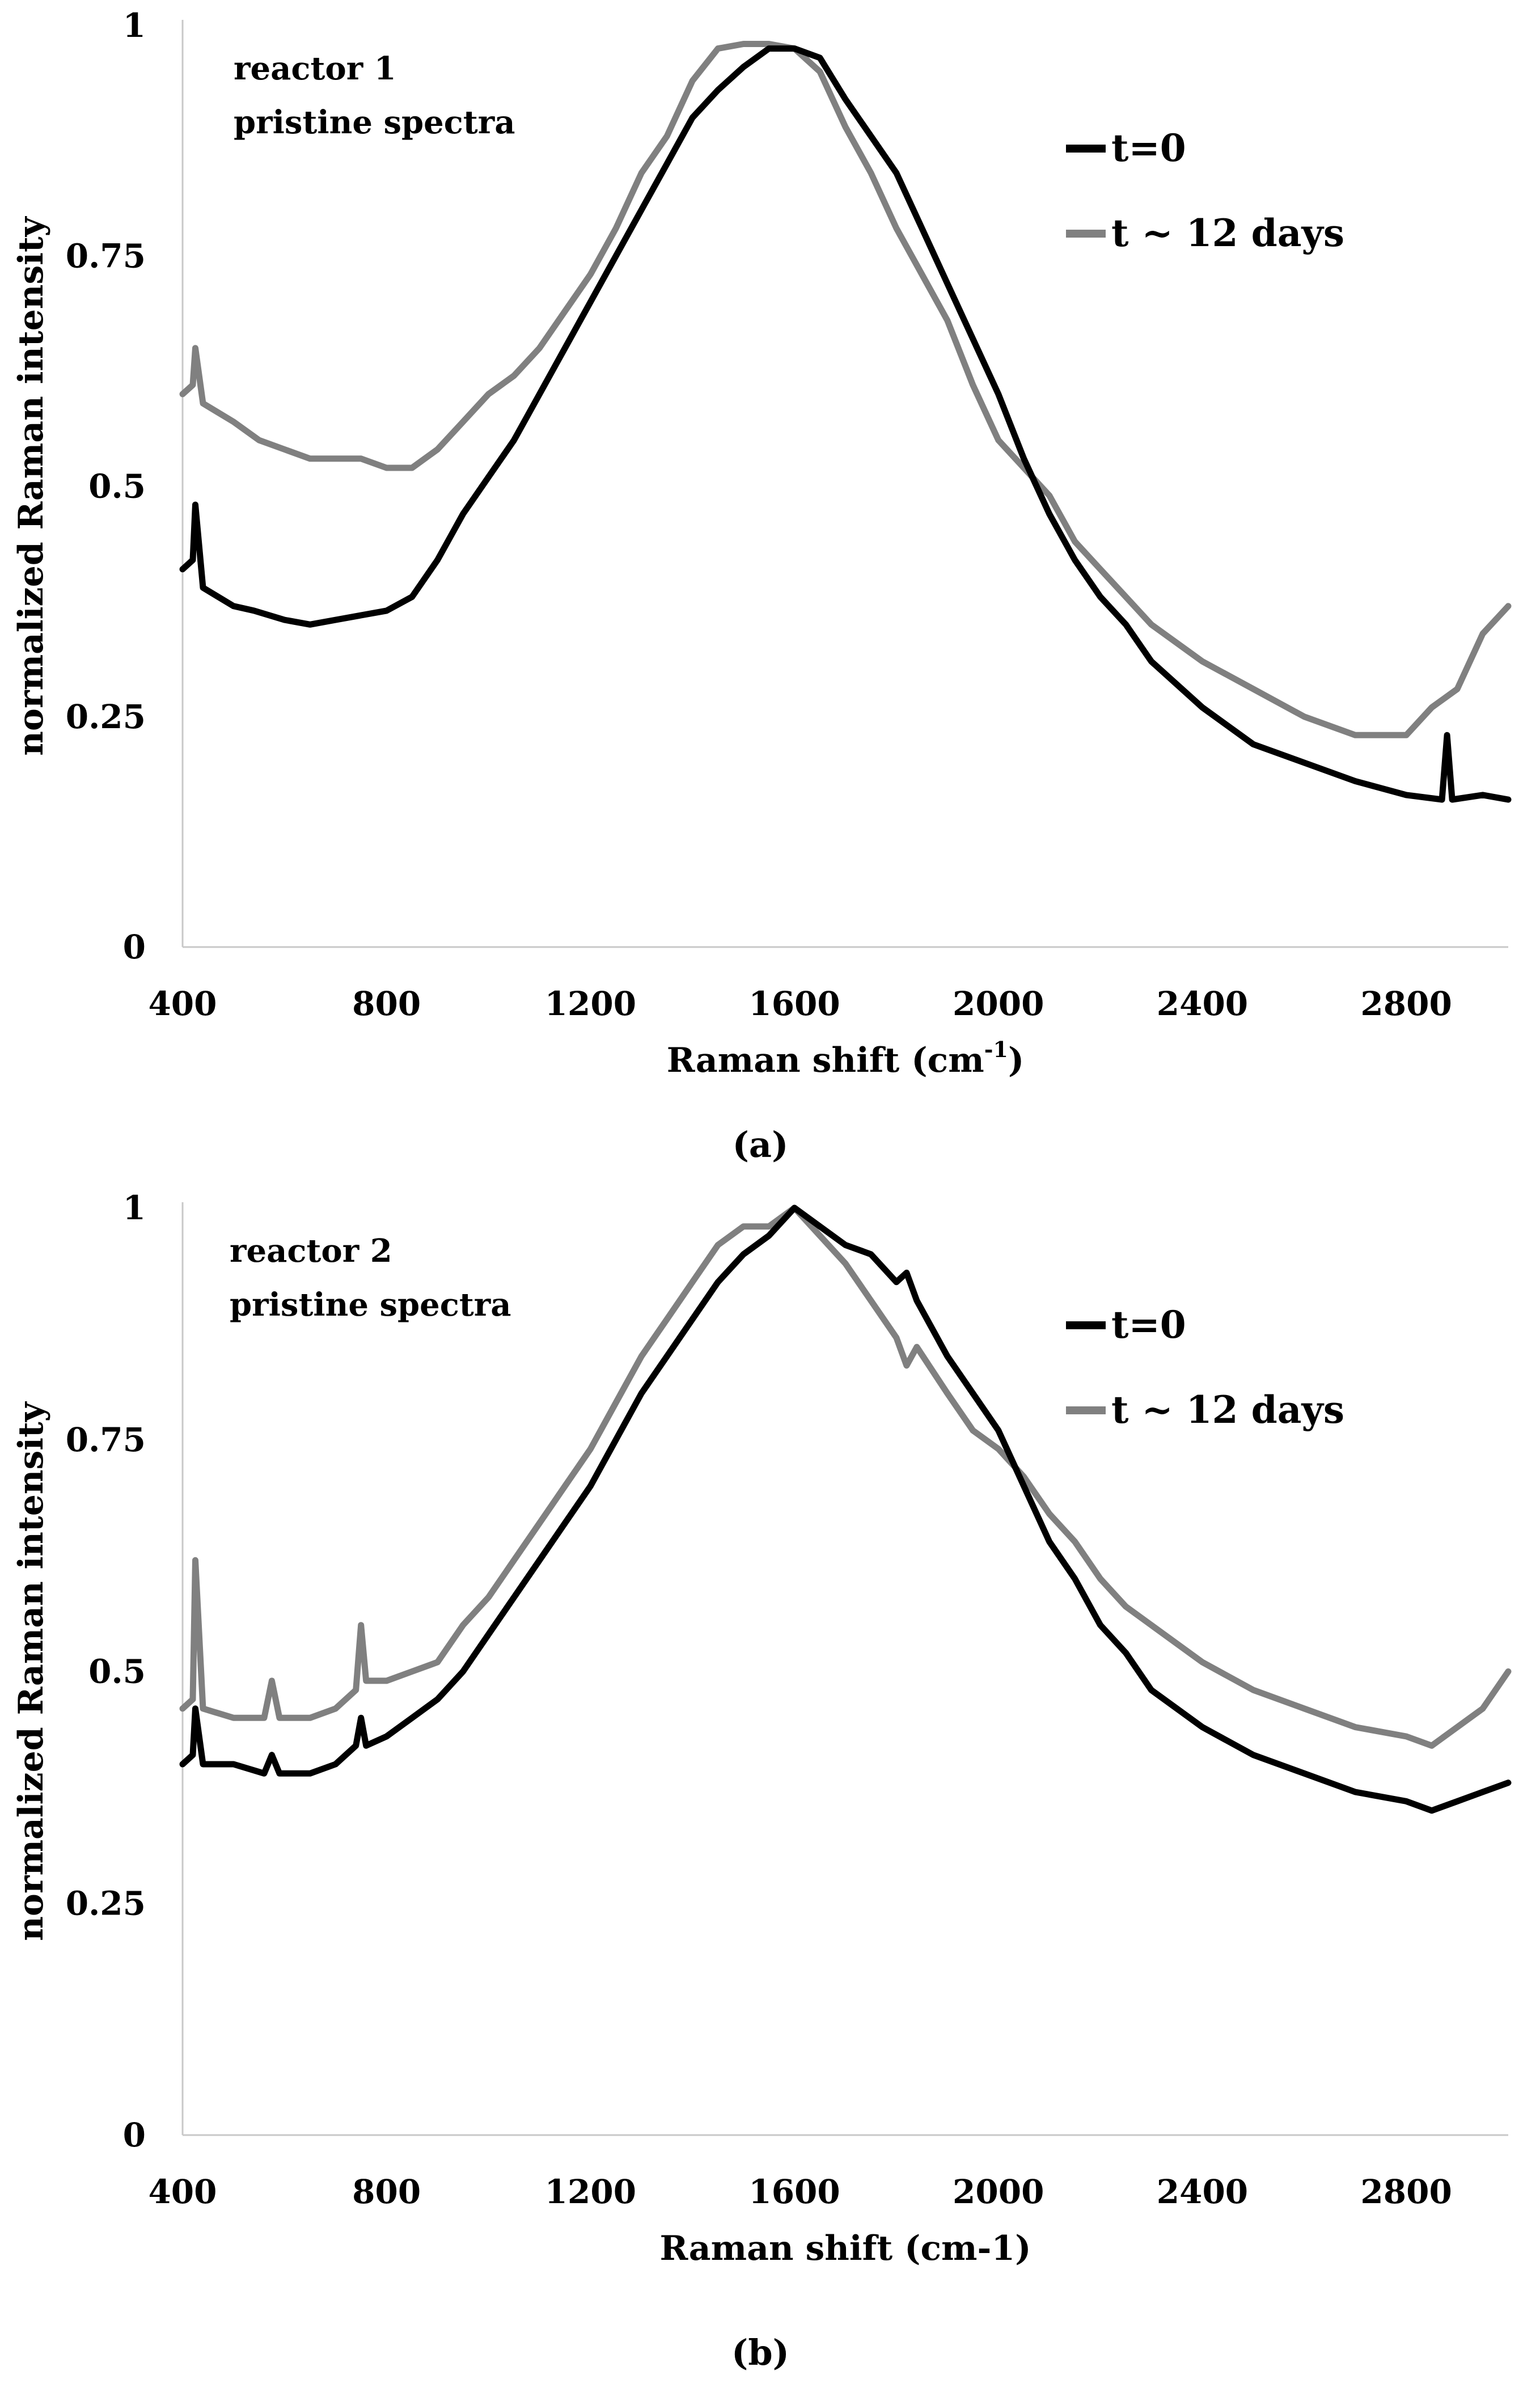 This screenshot has height=2388, width=1540. I want to click on chart-annotation-line: reactor 1, so click(315, 68).